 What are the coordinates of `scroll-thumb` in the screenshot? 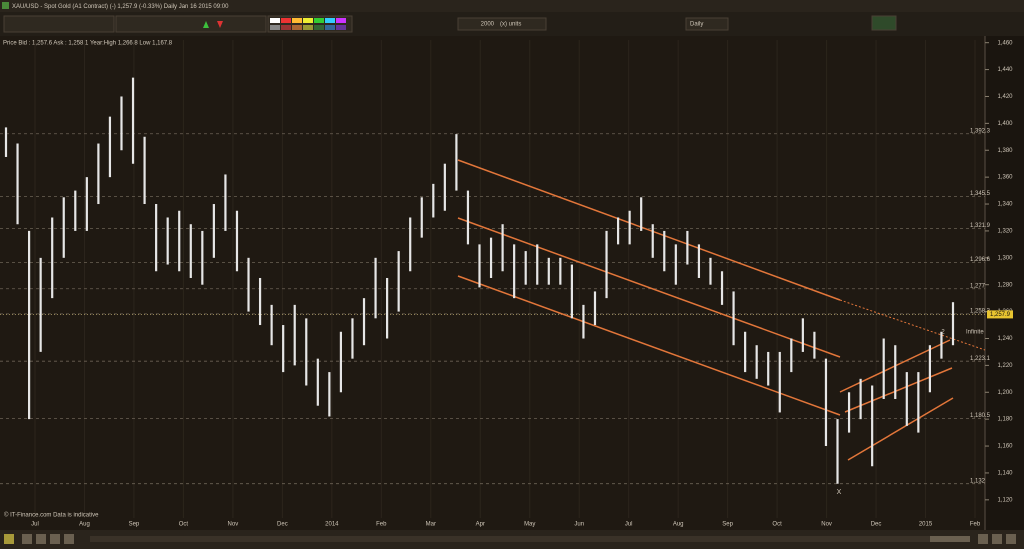 It's located at (950, 539).